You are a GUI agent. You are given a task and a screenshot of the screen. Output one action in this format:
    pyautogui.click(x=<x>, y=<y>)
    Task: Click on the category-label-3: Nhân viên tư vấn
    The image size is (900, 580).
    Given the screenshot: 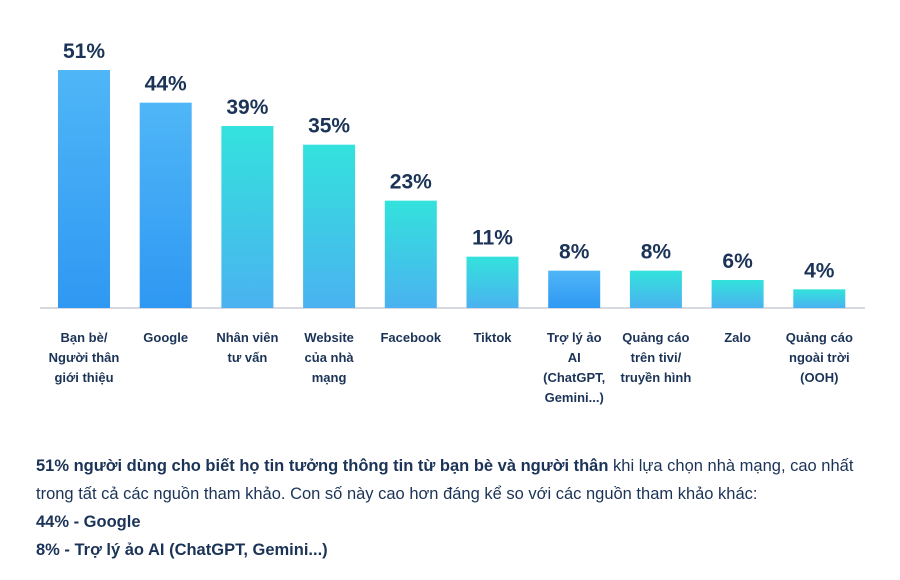 What is the action you would take?
    pyautogui.click(x=247, y=347)
    